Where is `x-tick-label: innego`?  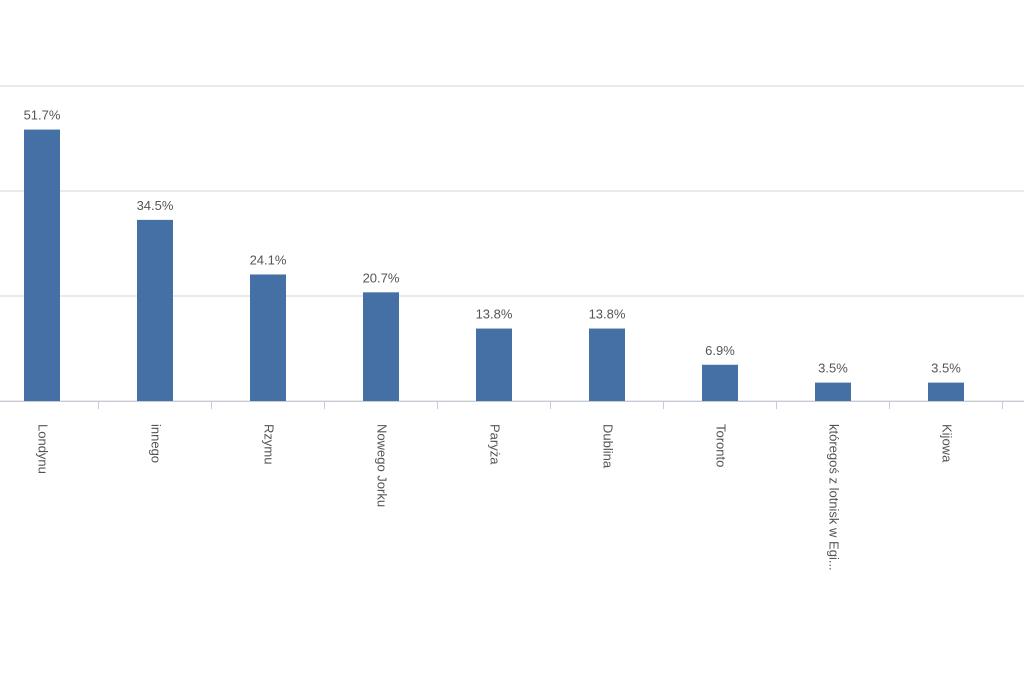 x-tick-label: innego is located at coordinates (156, 443).